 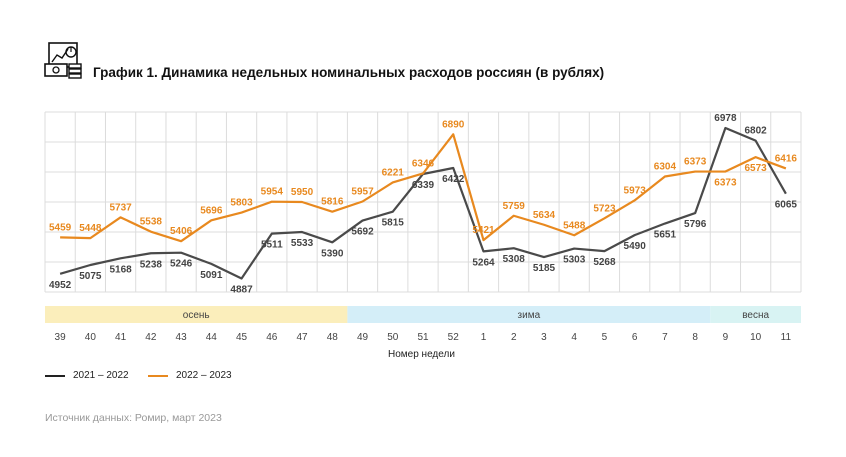 What do you see at coordinates (212, 337) in the screenshot?
I see `x-tick-label: 44` at bounding box center [212, 337].